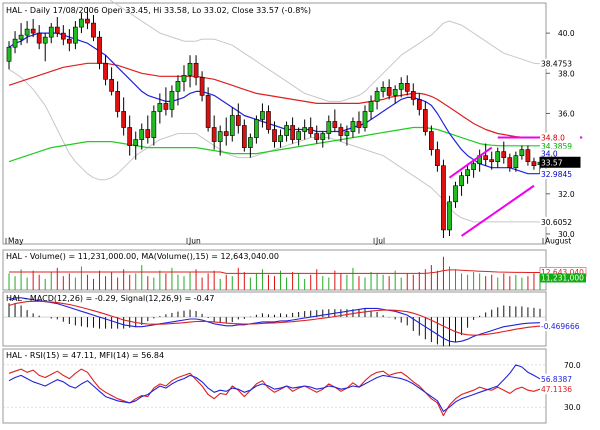  I want to click on macd-signal-line, so click(274, 318).